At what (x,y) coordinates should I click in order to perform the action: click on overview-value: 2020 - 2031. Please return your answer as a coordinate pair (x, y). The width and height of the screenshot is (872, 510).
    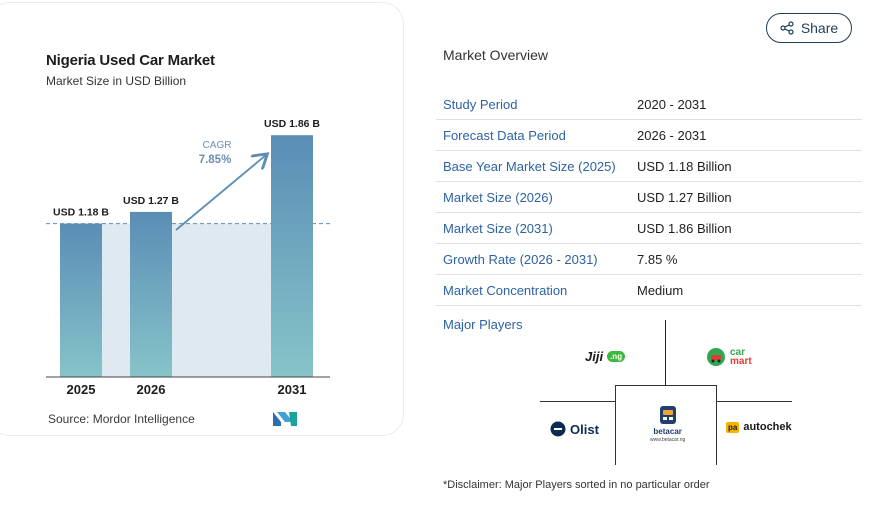
    Looking at the image, I should click on (672, 104).